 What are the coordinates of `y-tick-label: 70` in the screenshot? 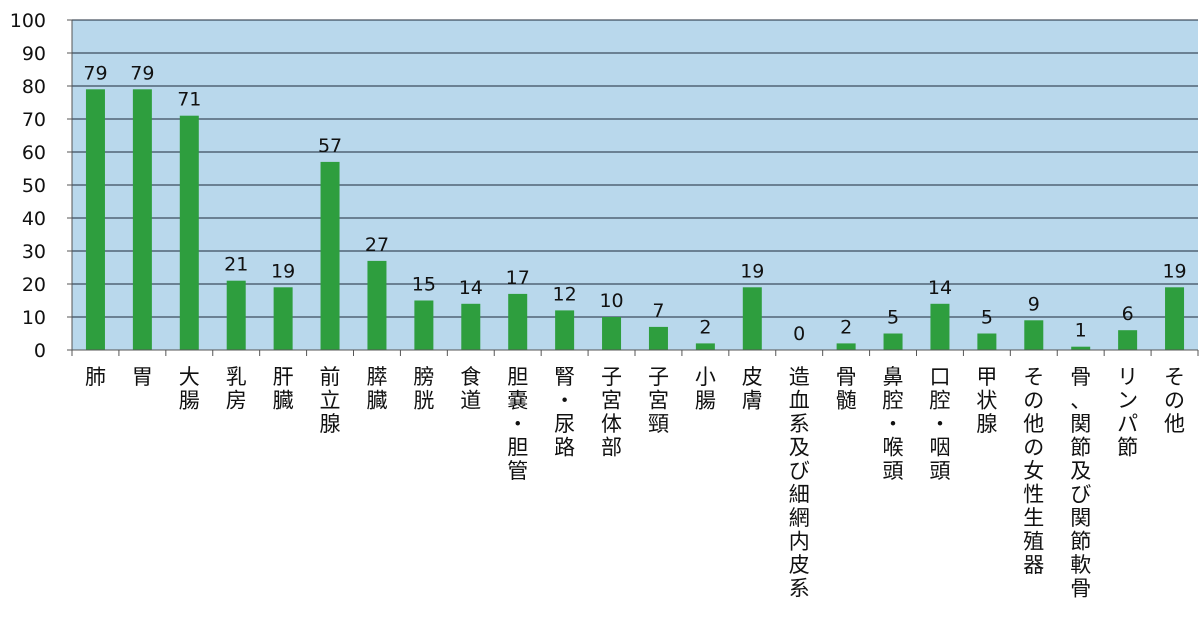 It's located at (34, 120).